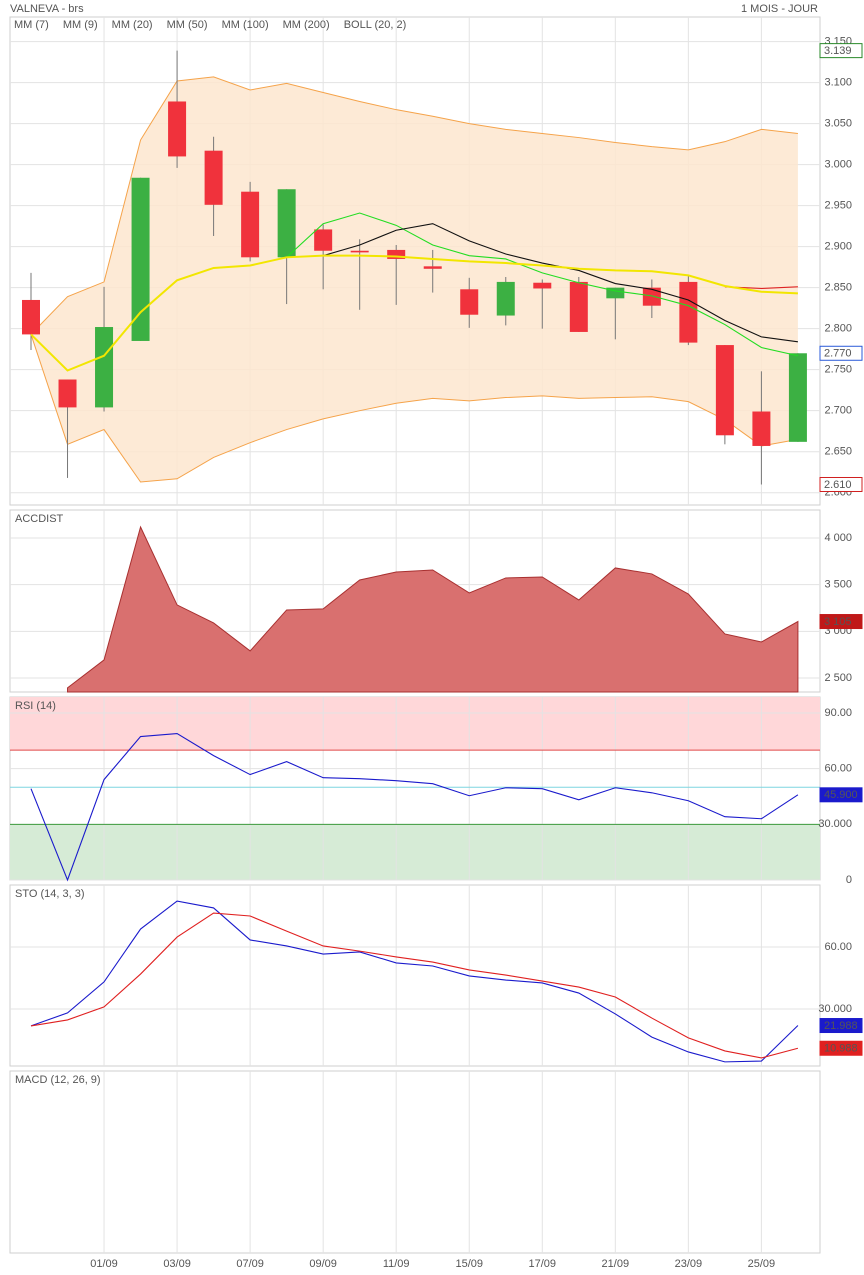 The width and height of the screenshot is (864, 1275). What do you see at coordinates (838, 713) in the screenshot?
I see `y-tick-label: 90.00` at bounding box center [838, 713].